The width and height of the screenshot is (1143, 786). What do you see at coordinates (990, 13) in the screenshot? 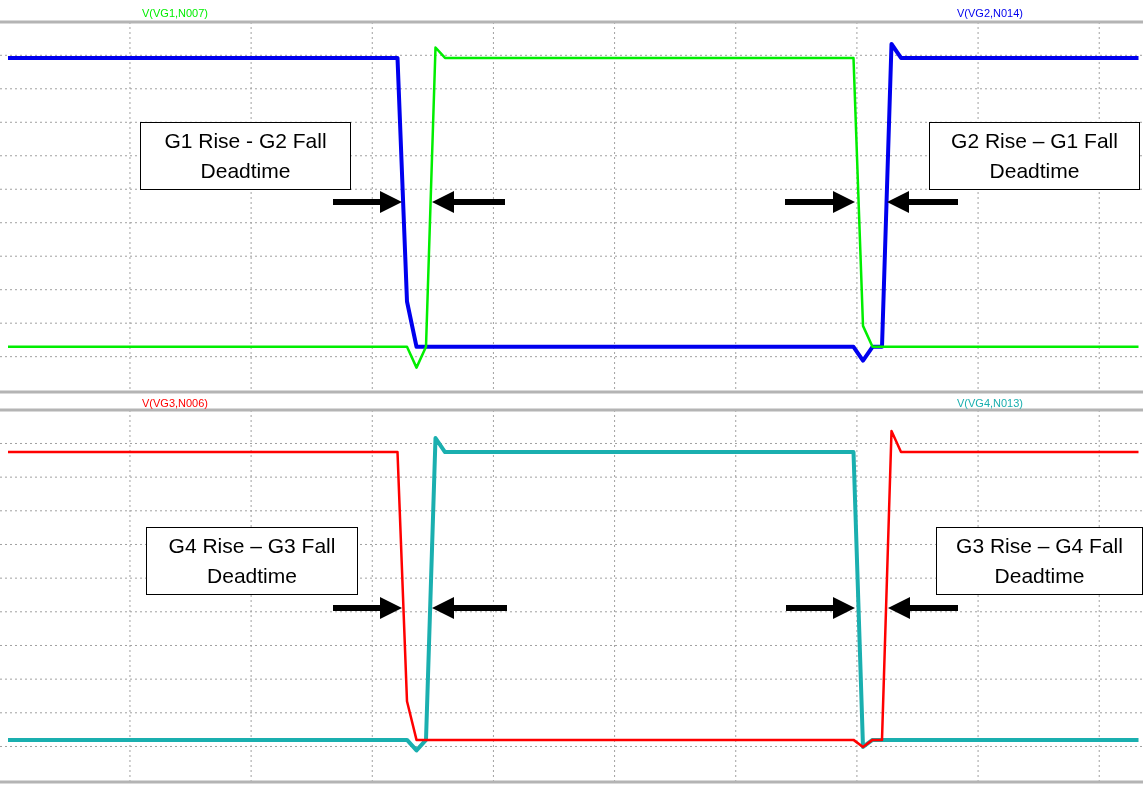
I see `text: V(VG2,N014)` at bounding box center [990, 13].